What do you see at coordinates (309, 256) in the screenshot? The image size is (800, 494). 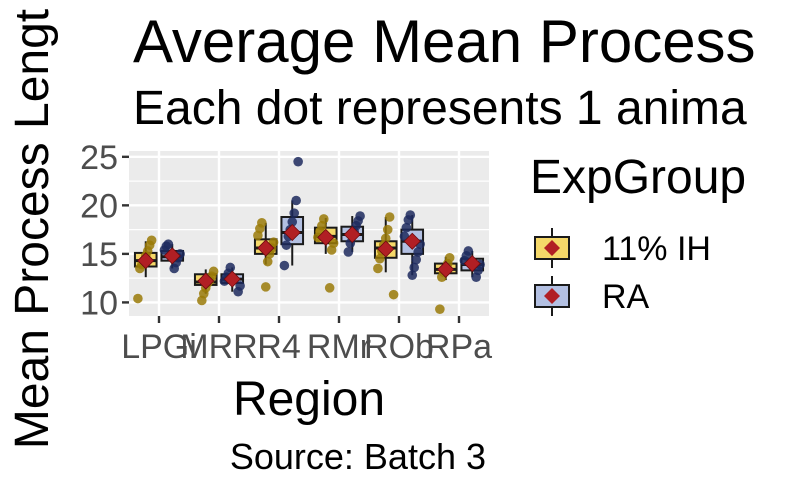 I see `mean-markers` at bounding box center [309, 256].